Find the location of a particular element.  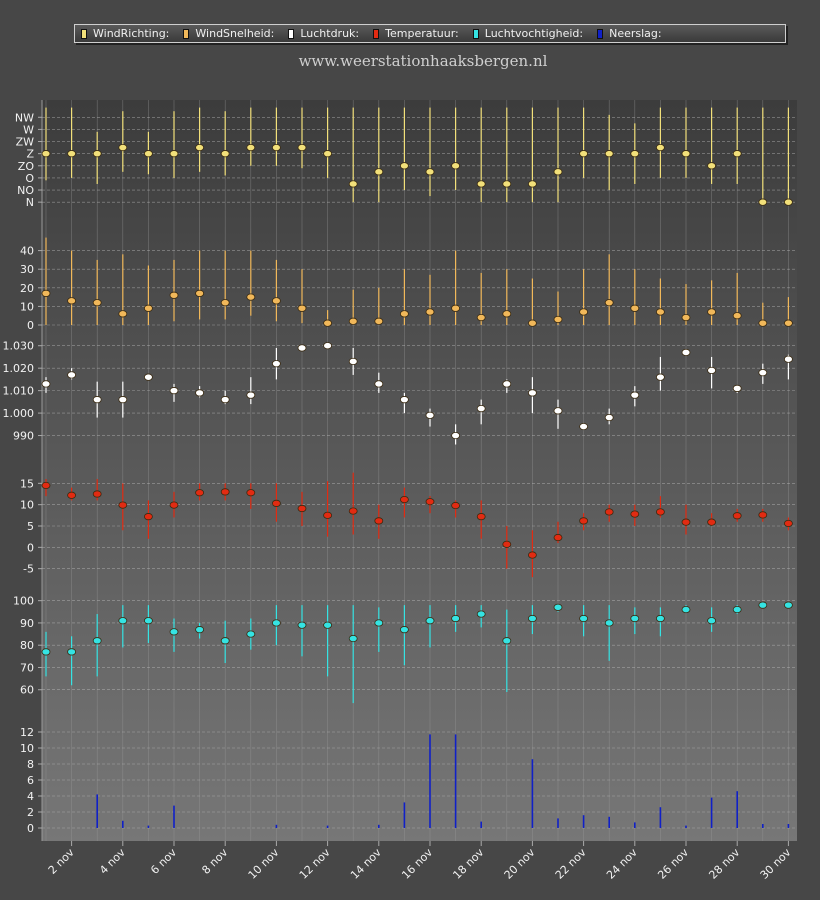

x-tick-label: 6 nov is located at coordinates (163, 861).